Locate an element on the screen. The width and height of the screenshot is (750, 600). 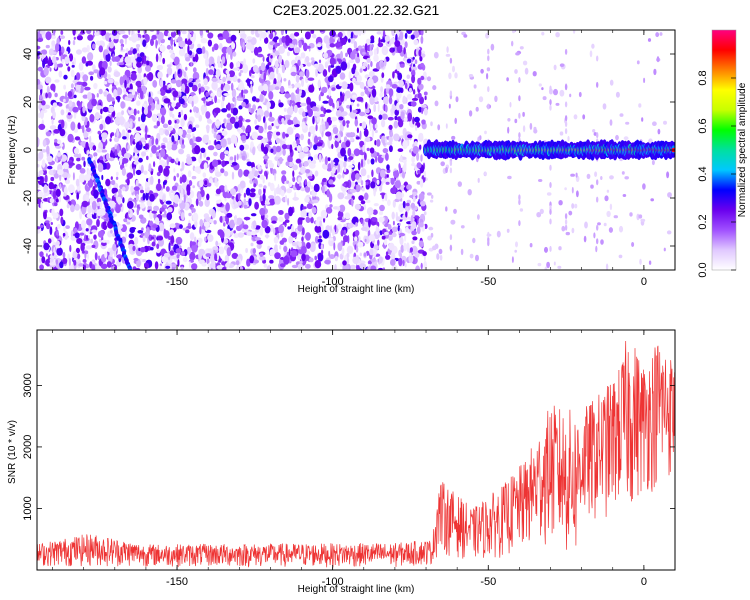
colorbar-tick-label: 0.4 is located at coordinates (703, 173).